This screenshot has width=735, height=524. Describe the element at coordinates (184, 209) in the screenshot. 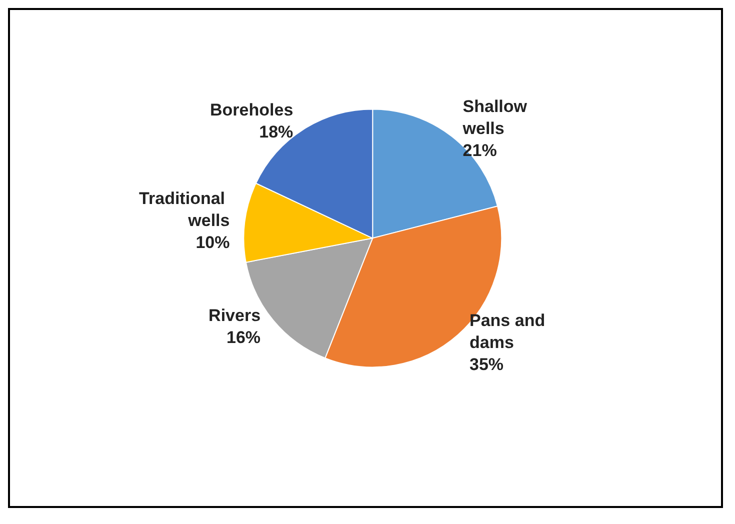

I see `slice-label: Traditional wells` at that location.